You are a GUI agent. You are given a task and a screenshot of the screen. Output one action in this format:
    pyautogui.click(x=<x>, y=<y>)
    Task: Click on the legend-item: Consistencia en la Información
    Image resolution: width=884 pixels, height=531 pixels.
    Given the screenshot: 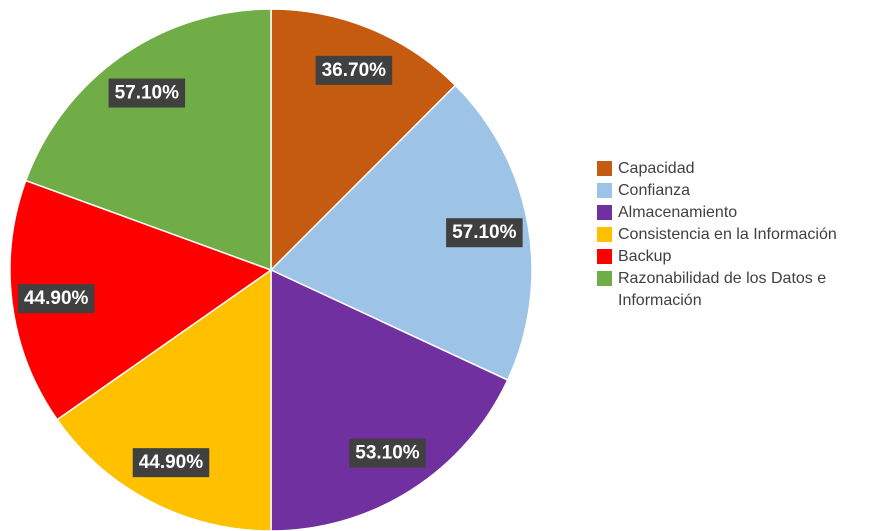 What is the action you would take?
    pyautogui.click(x=731, y=235)
    